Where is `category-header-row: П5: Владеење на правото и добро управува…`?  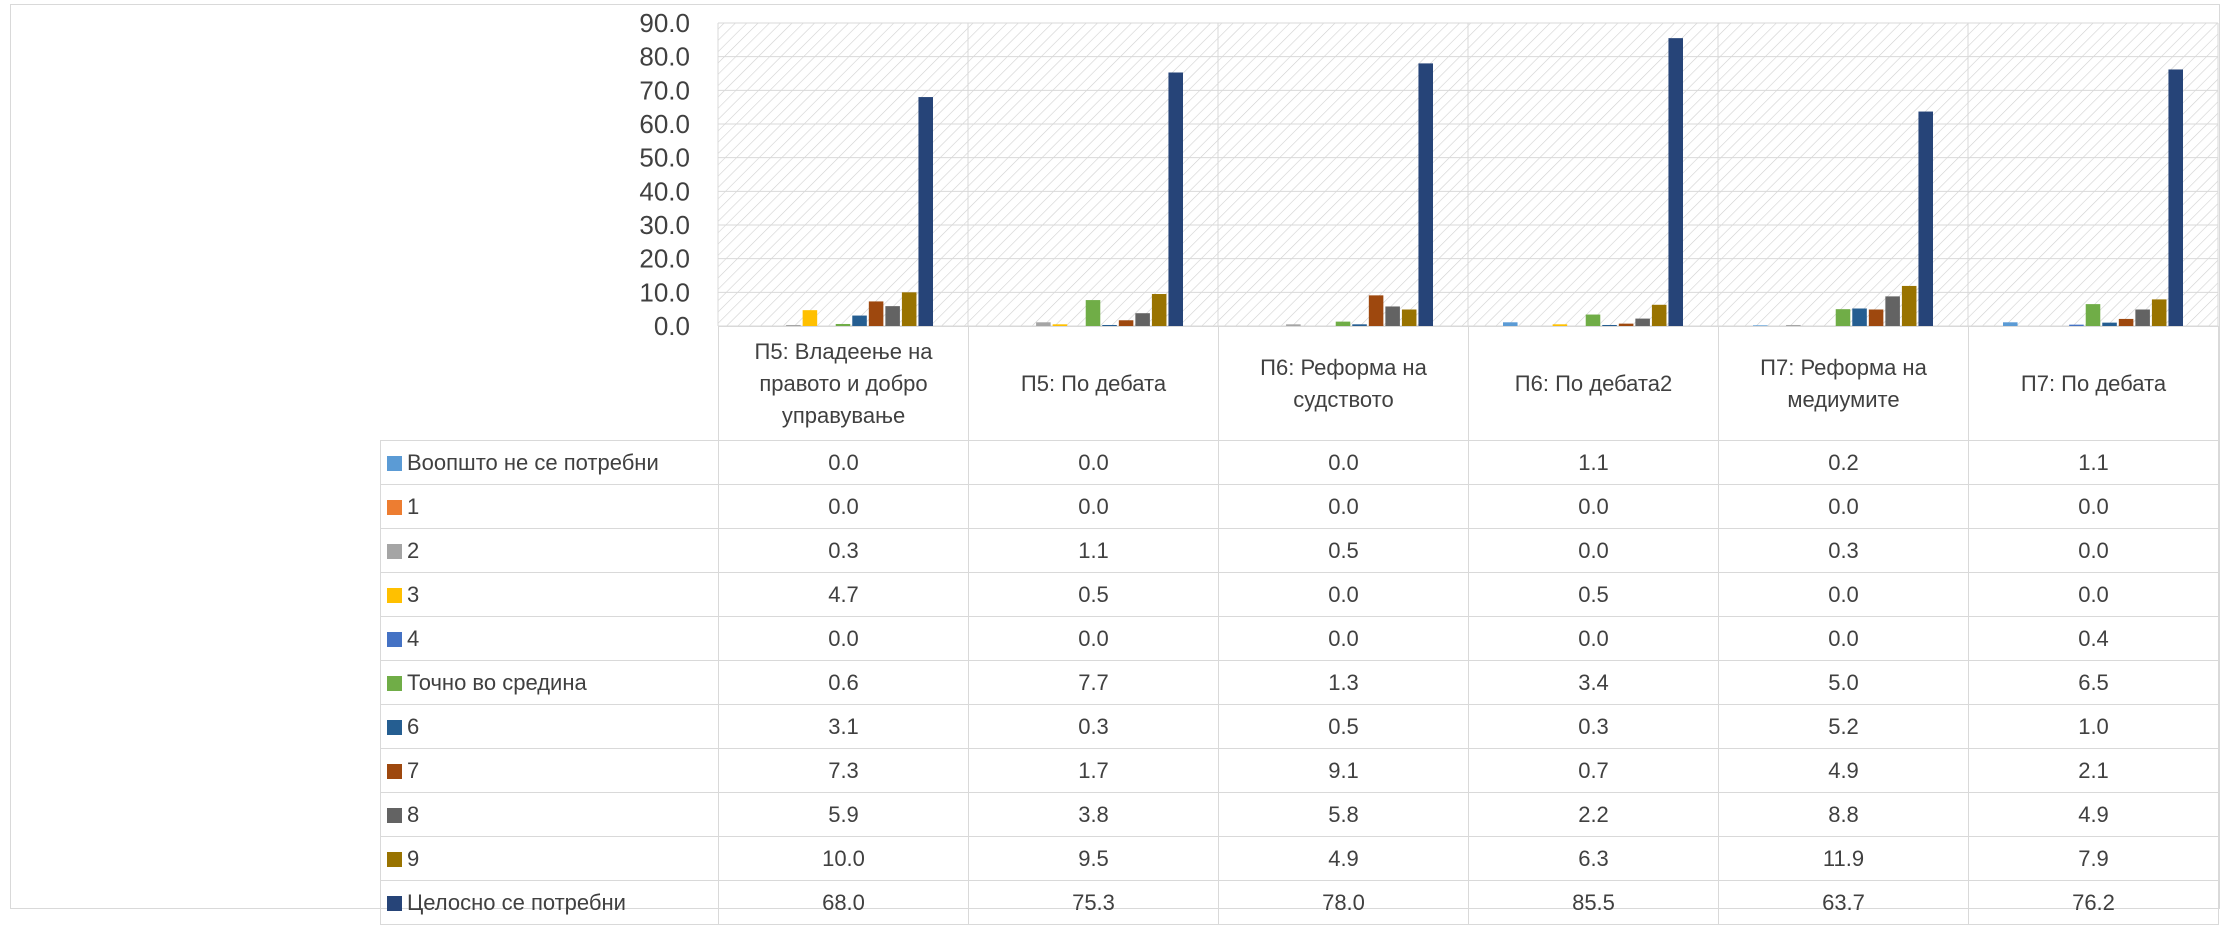 category-header-row: П5: Владеење на правото и добро управува… is located at coordinates (1300, 383).